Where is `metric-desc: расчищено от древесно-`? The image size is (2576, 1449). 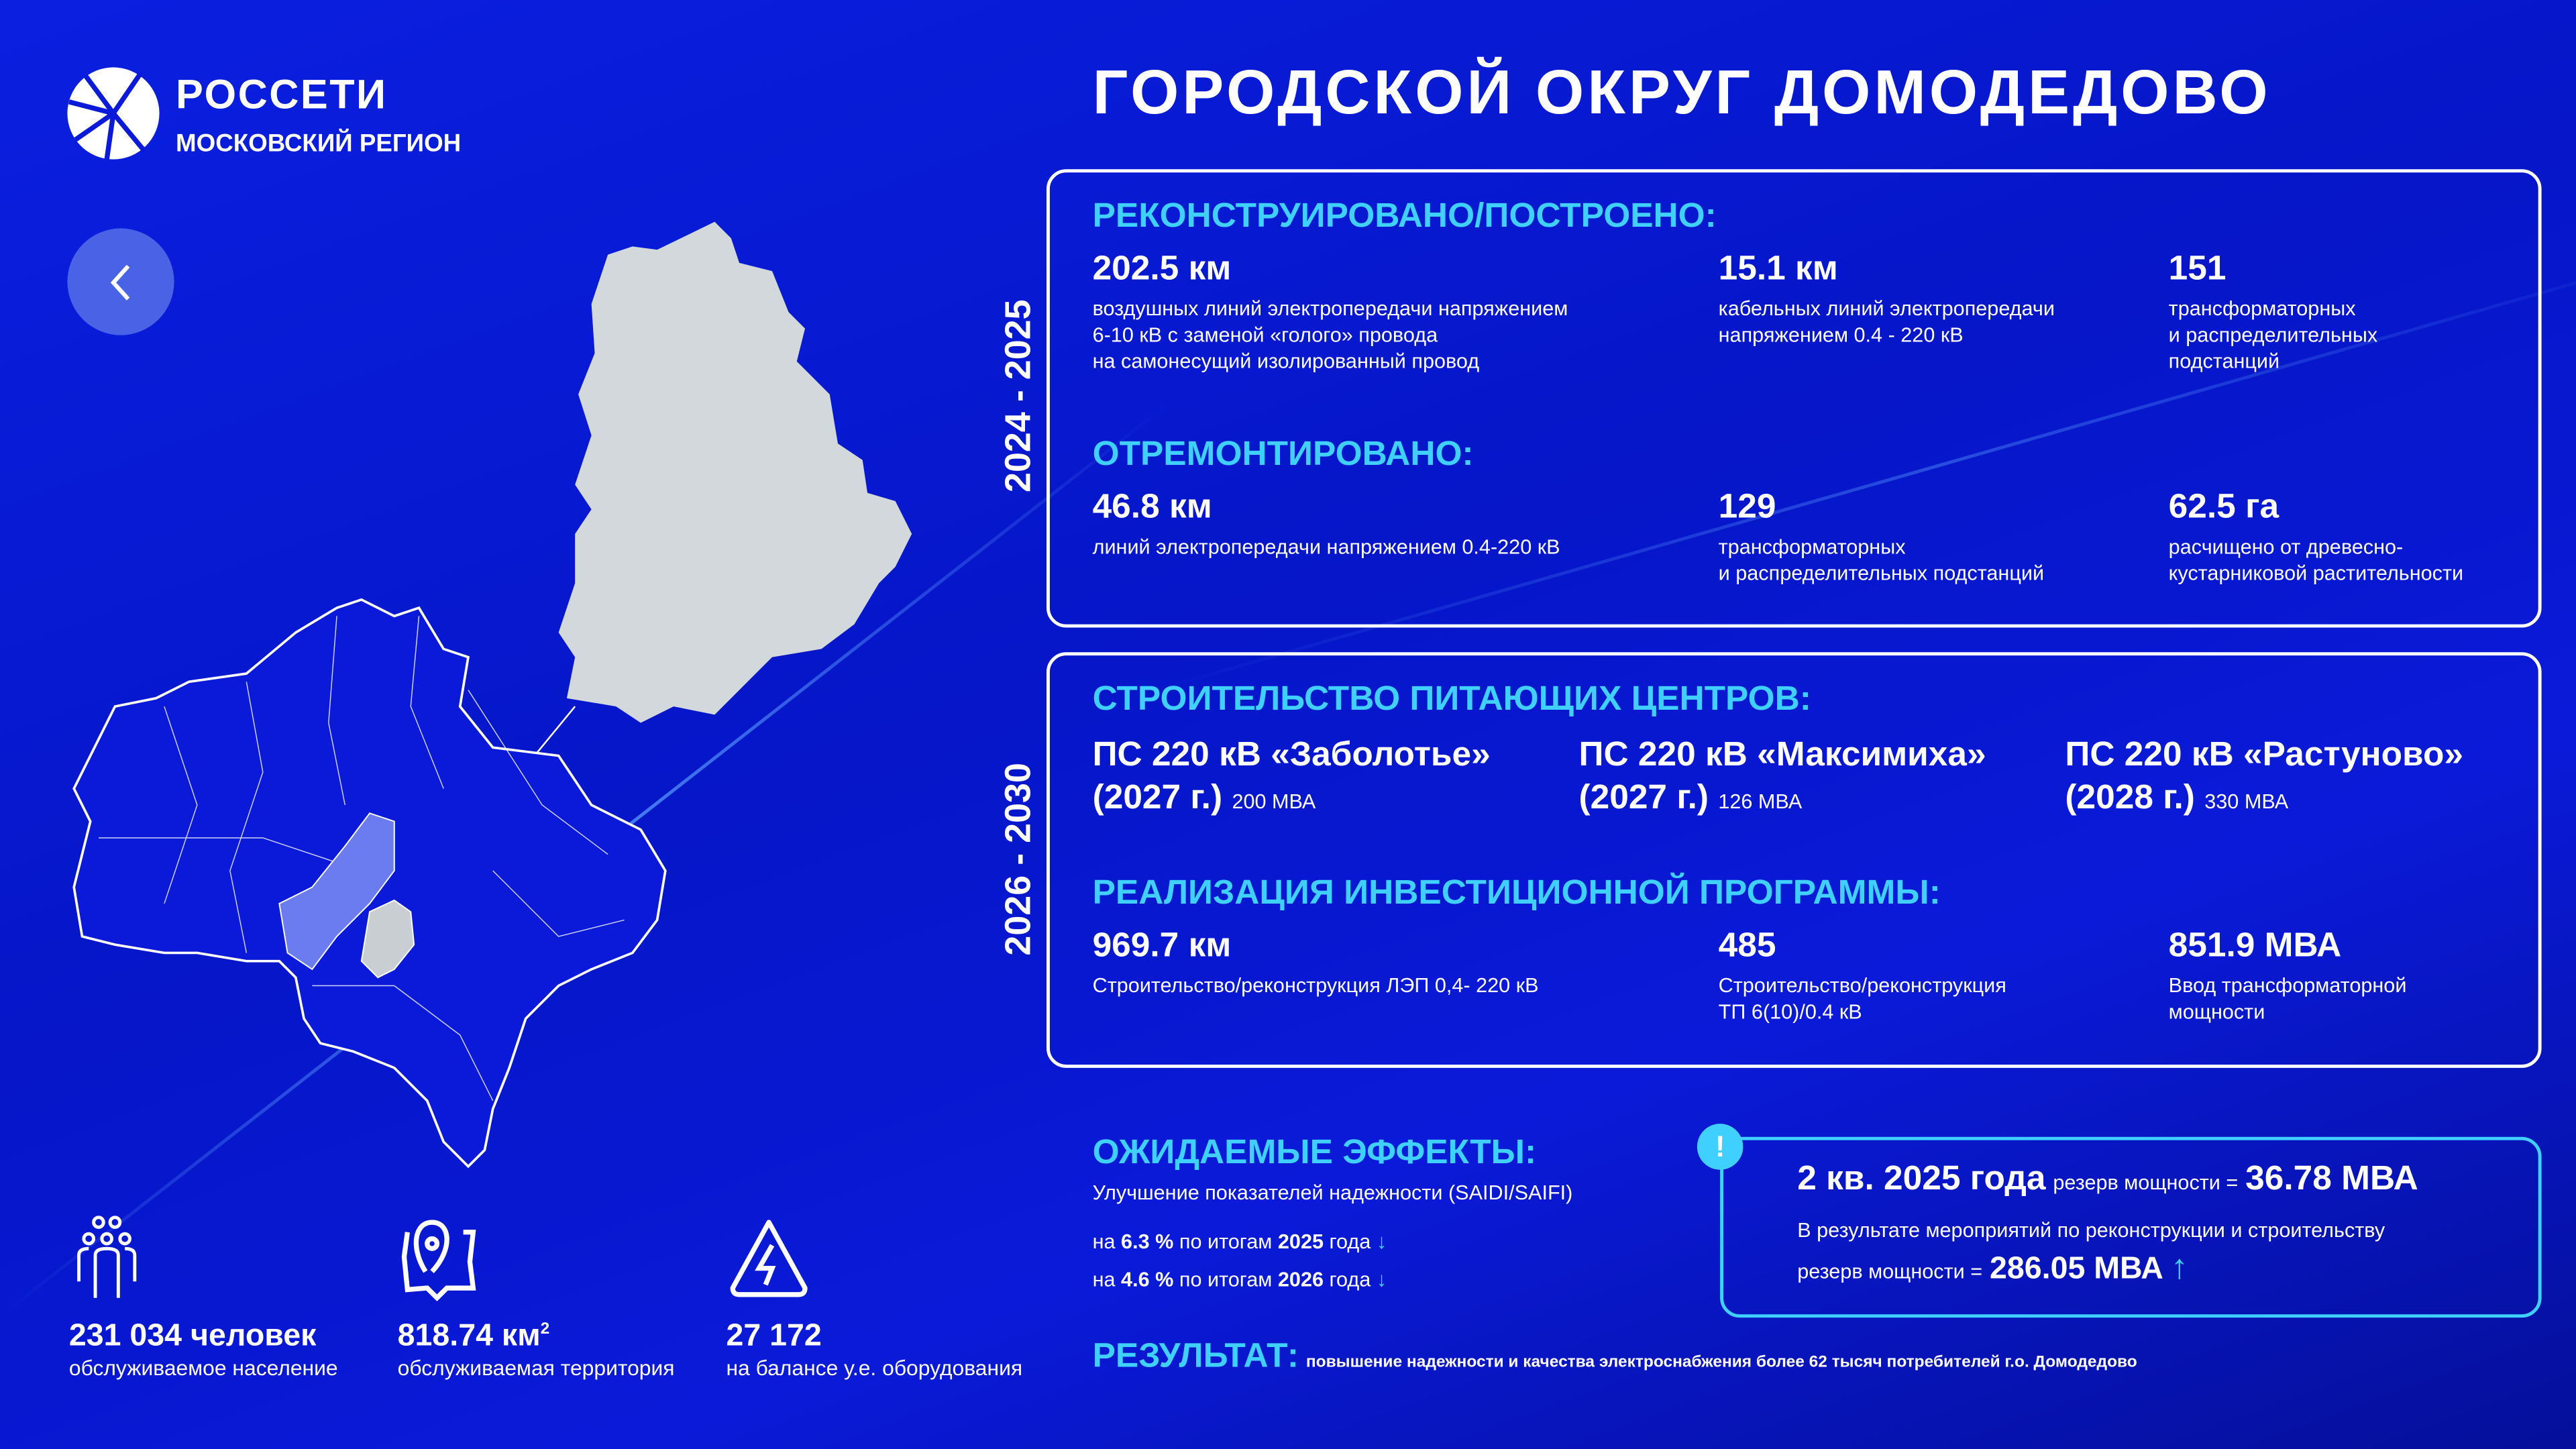 metric-desc: расчищено от древесно- is located at coordinates (2286, 547).